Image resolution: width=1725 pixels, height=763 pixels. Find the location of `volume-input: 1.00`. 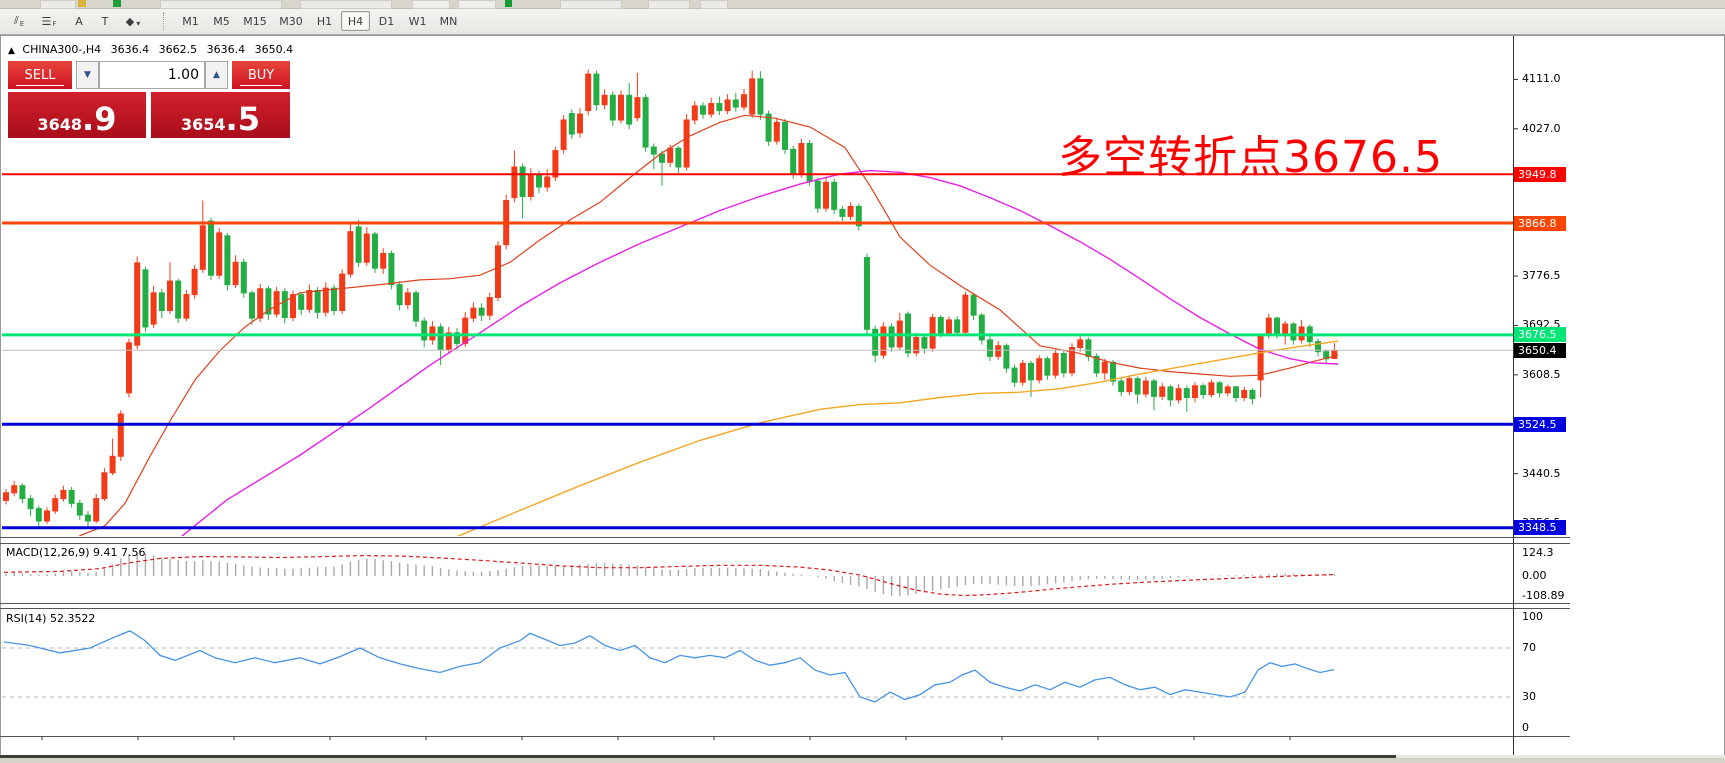

volume-input: 1.00 is located at coordinates (152, 75).